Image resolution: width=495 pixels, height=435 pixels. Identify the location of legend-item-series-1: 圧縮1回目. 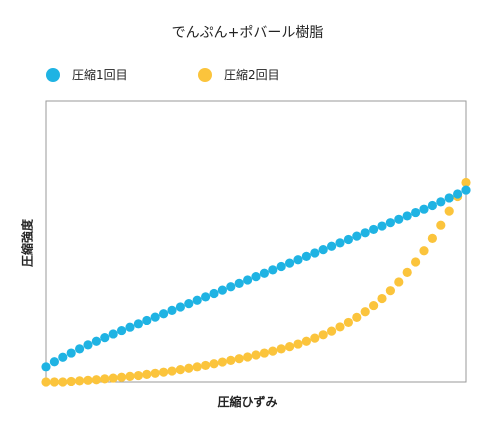
(87, 74).